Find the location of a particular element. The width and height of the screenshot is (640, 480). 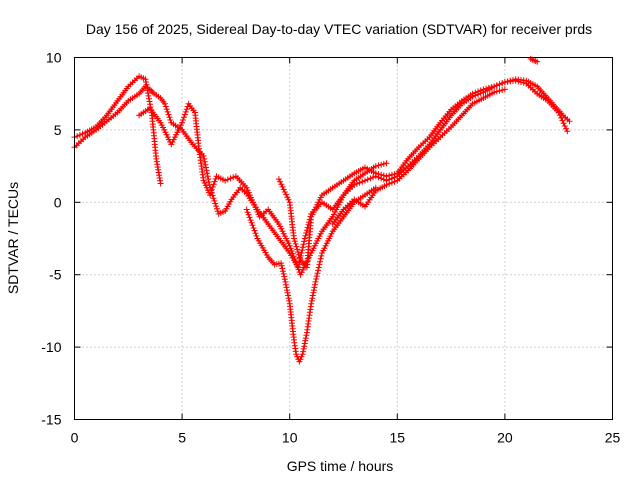

x-axis-label: GPS time / hours is located at coordinates (340, 466).